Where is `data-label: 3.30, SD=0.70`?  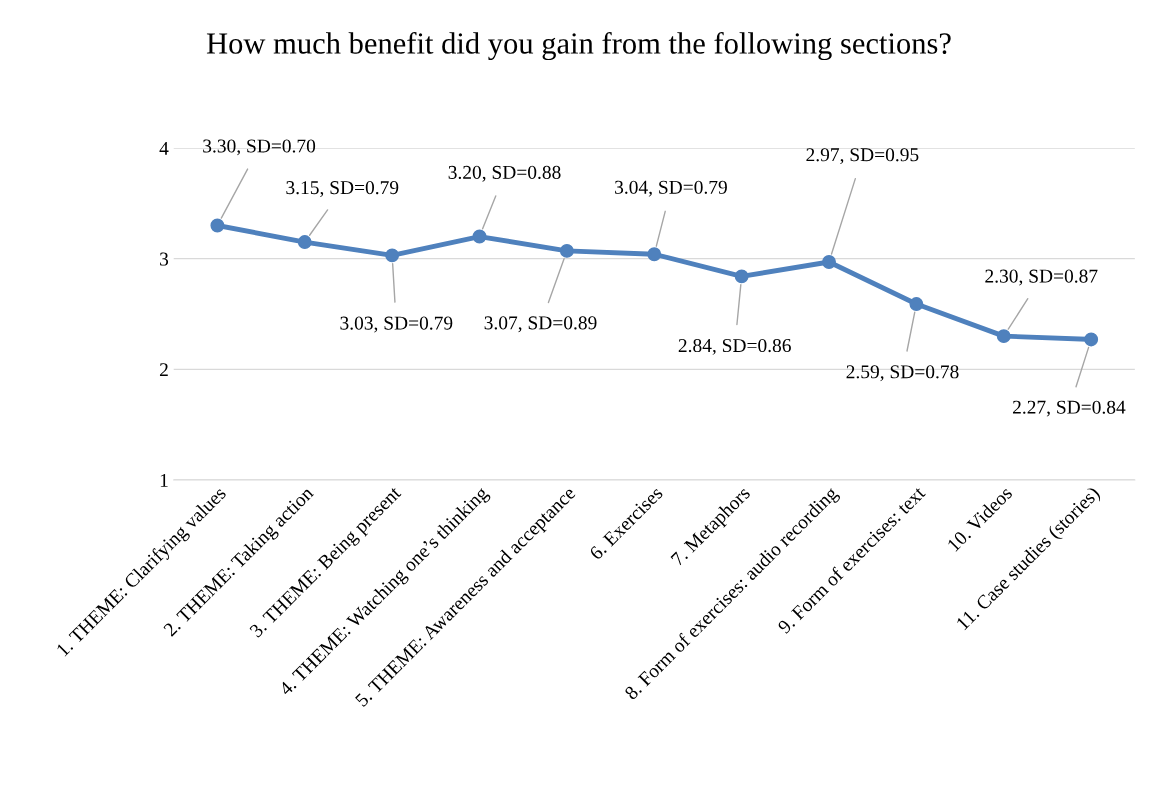 data-label: 3.30, SD=0.70 is located at coordinates (259, 147).